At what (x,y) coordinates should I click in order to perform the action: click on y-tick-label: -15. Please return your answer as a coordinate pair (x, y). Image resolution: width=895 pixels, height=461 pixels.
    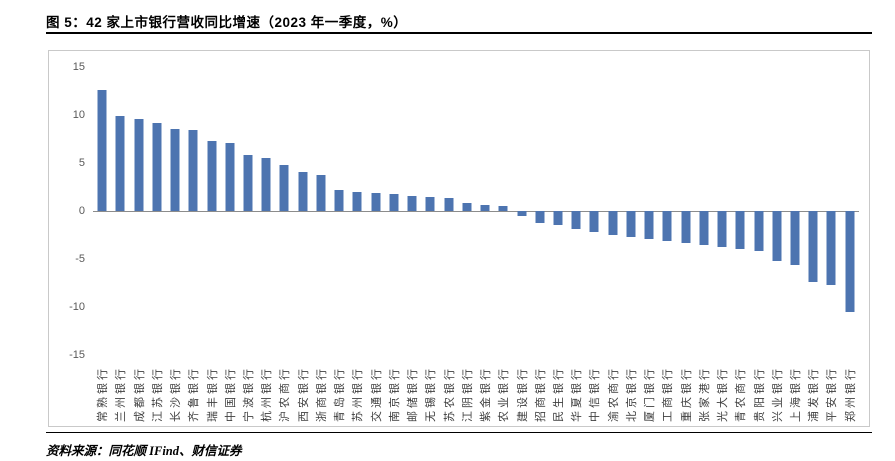
    Looking at the image, I should click on (77, 355).